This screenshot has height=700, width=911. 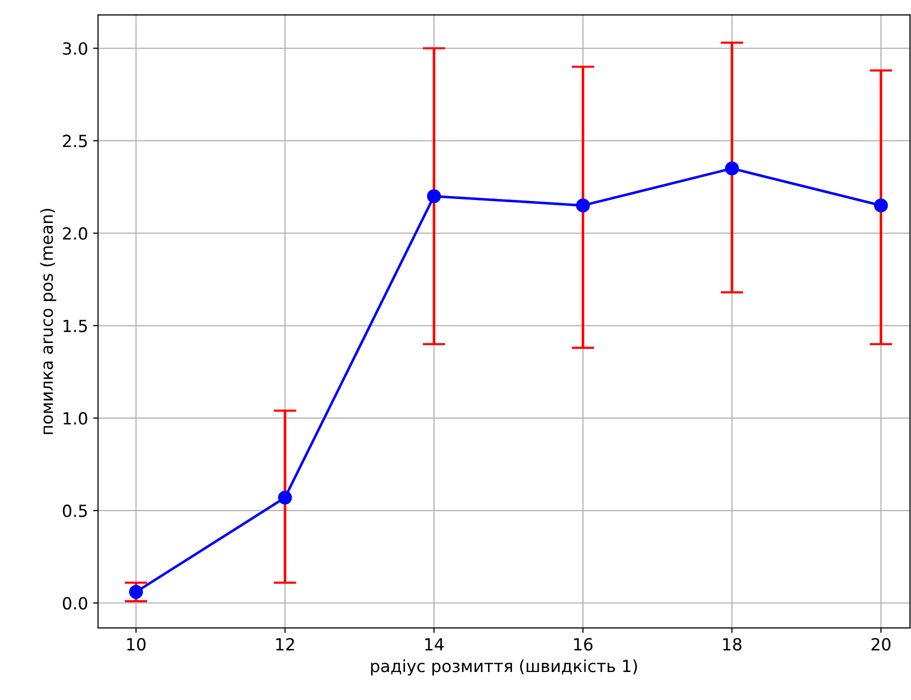 What do you see at coordinates (75, 233) in the screenshot?
I see `y-tick-label: 2.0` at bounding box center [75, 233].